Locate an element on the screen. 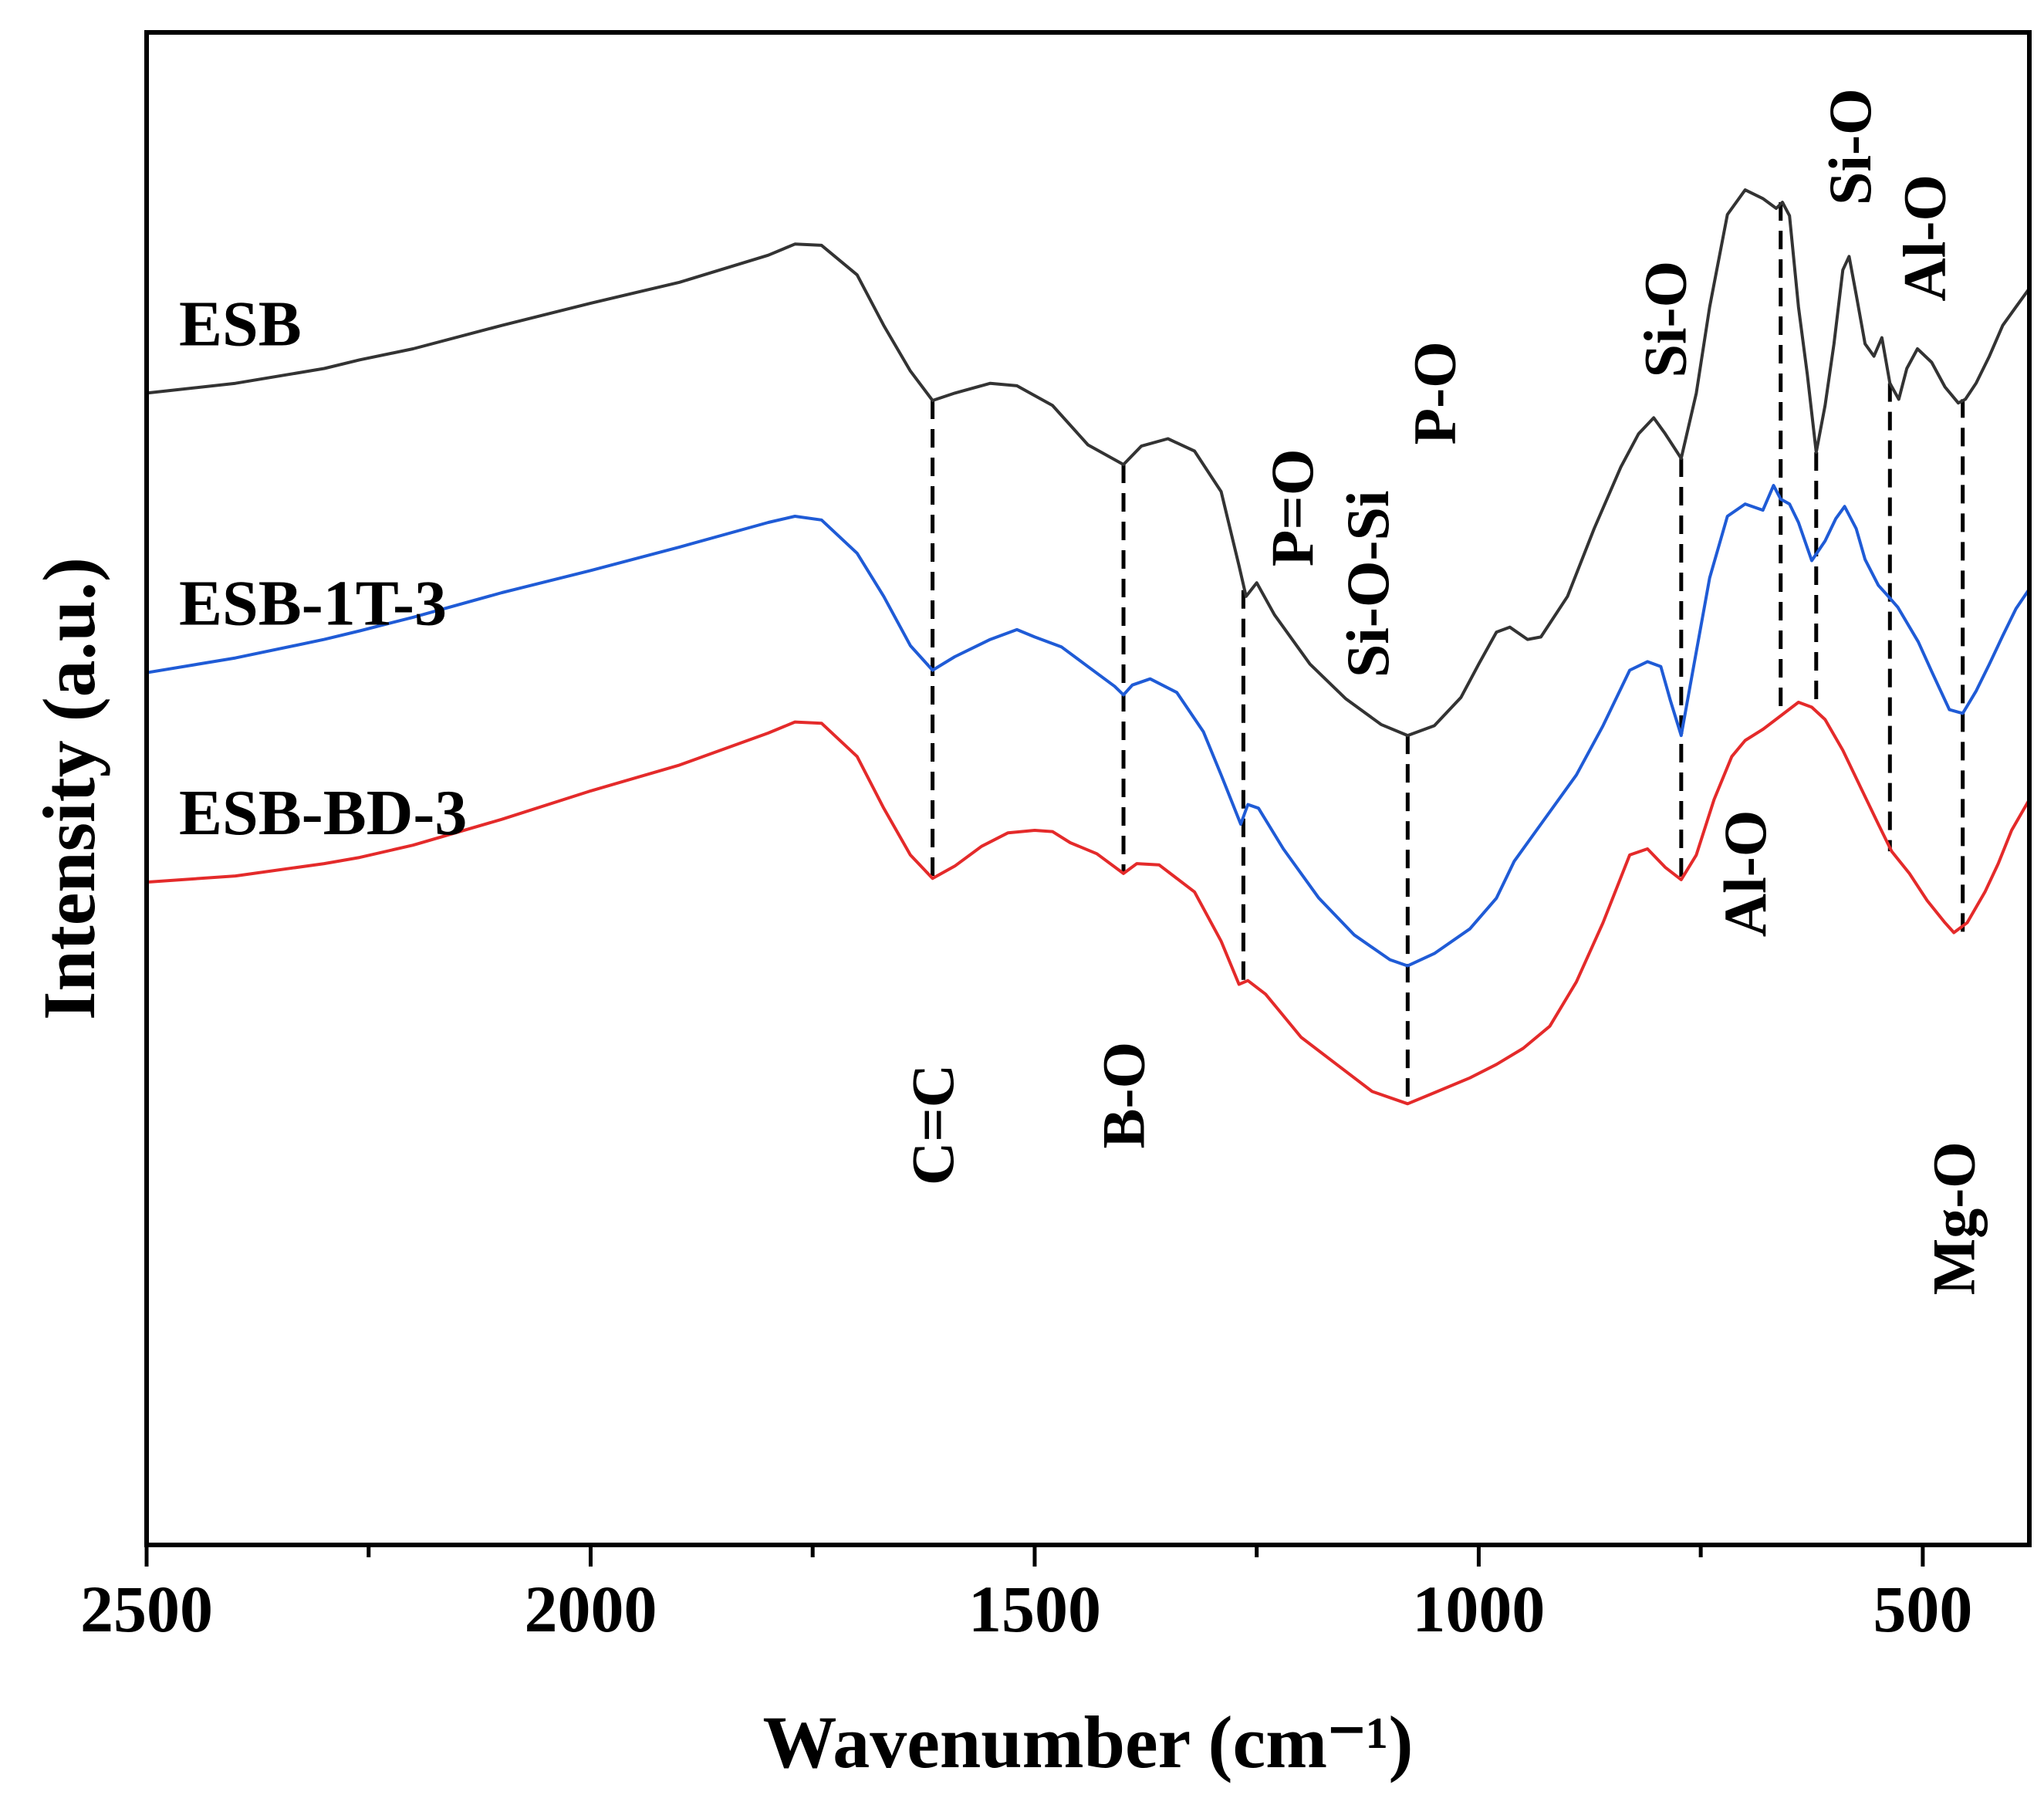  x-tick-label: 1000 is located at coordinates (1478, 1609).